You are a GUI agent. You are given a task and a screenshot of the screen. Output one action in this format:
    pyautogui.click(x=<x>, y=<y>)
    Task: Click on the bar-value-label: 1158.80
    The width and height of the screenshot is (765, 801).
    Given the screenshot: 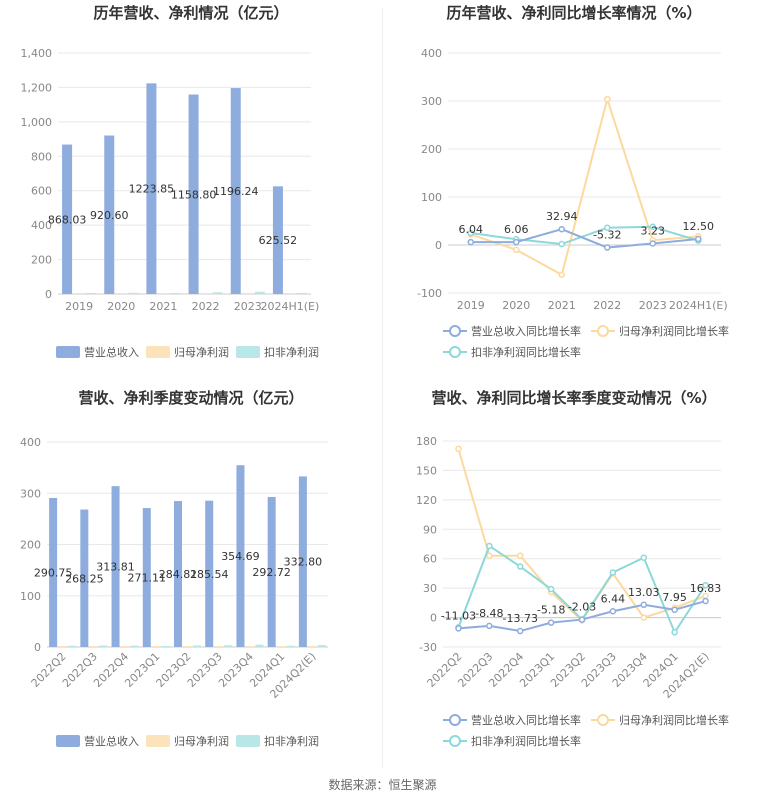 What is the action you would take?
    pyautogui.click(x=194, y=194)
    